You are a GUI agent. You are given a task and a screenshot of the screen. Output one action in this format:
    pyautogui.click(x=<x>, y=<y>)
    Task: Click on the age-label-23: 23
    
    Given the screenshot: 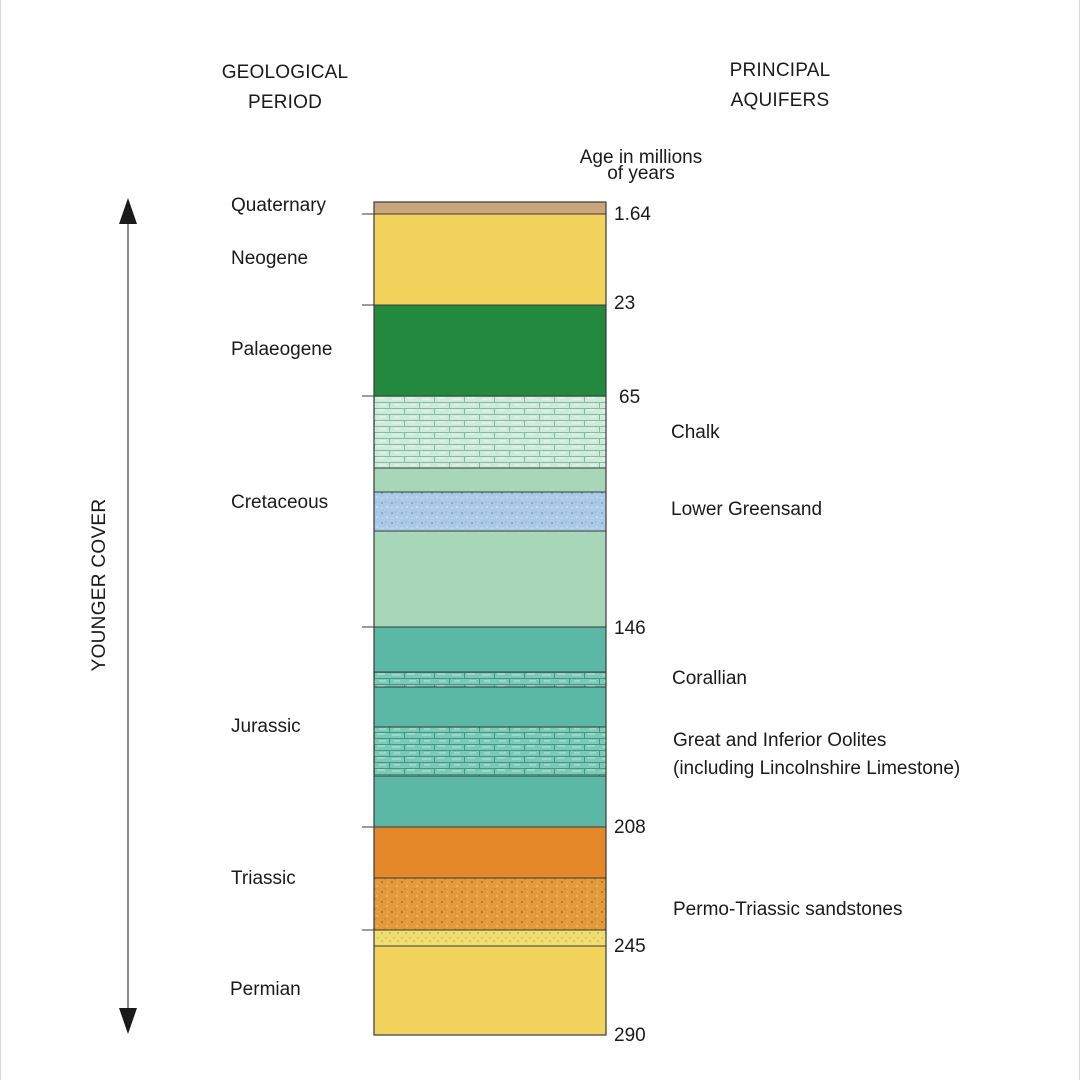 What is the action you would take?
    pyautogui.click(x=625, y=303)
    